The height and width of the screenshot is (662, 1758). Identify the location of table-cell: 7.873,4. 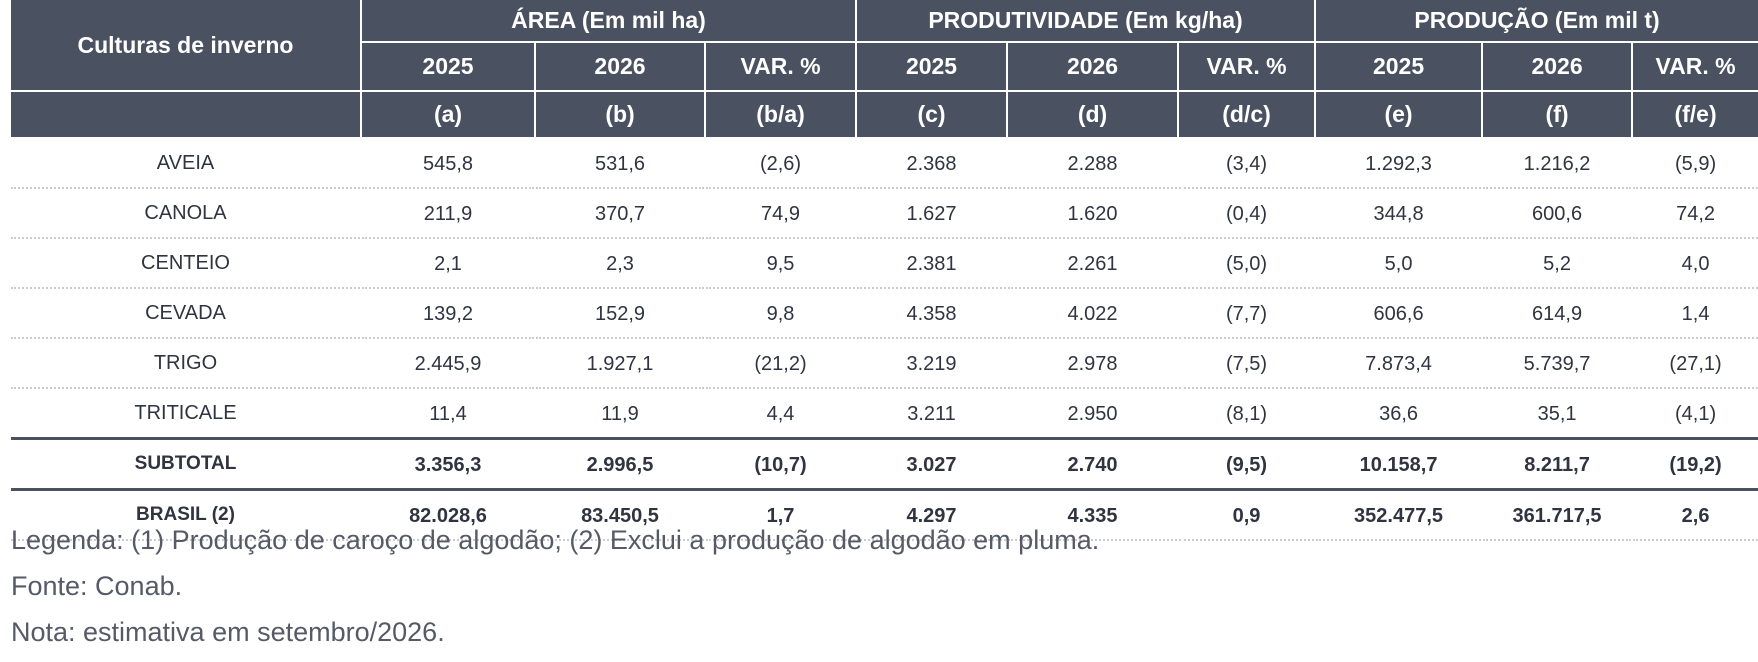
(1399, 363).